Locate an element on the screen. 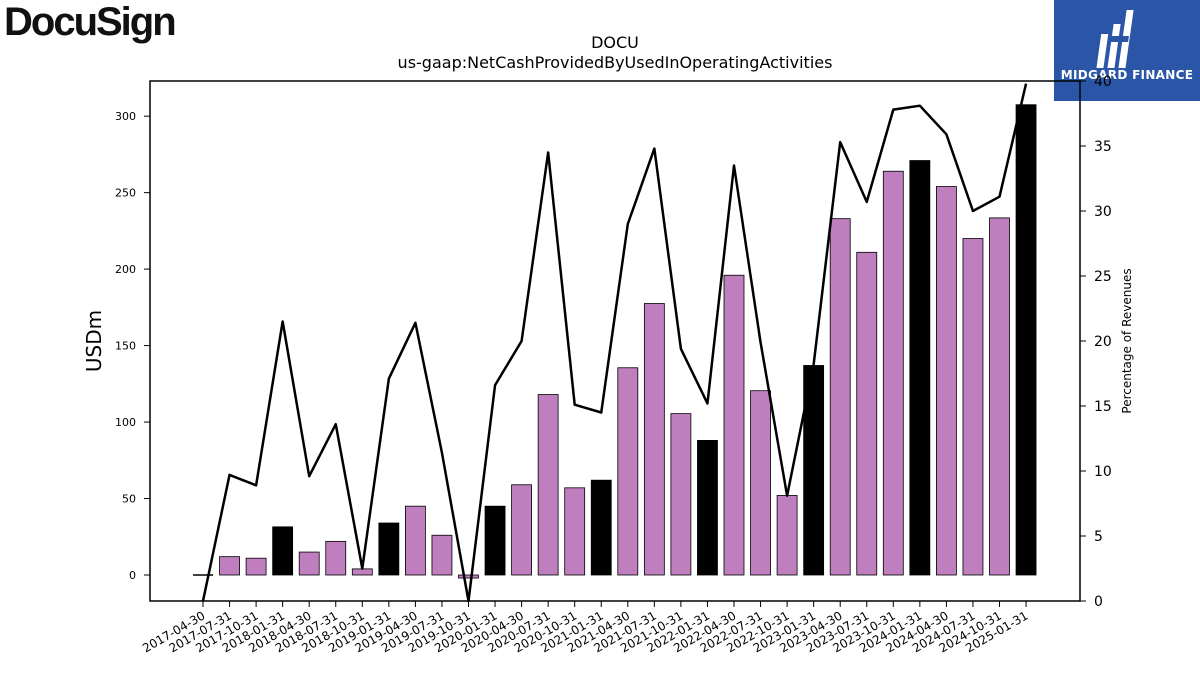  y-tick-label: 100 is located at coordinates (125, 422).